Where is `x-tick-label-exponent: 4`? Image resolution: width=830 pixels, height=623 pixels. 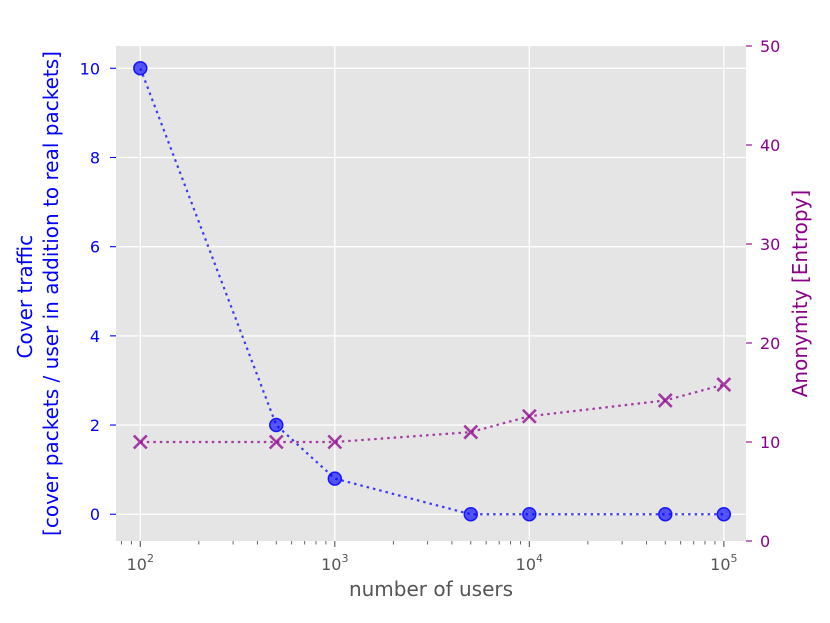
x-tick-label-exponent: 4 is located at coordinates (539, 558).